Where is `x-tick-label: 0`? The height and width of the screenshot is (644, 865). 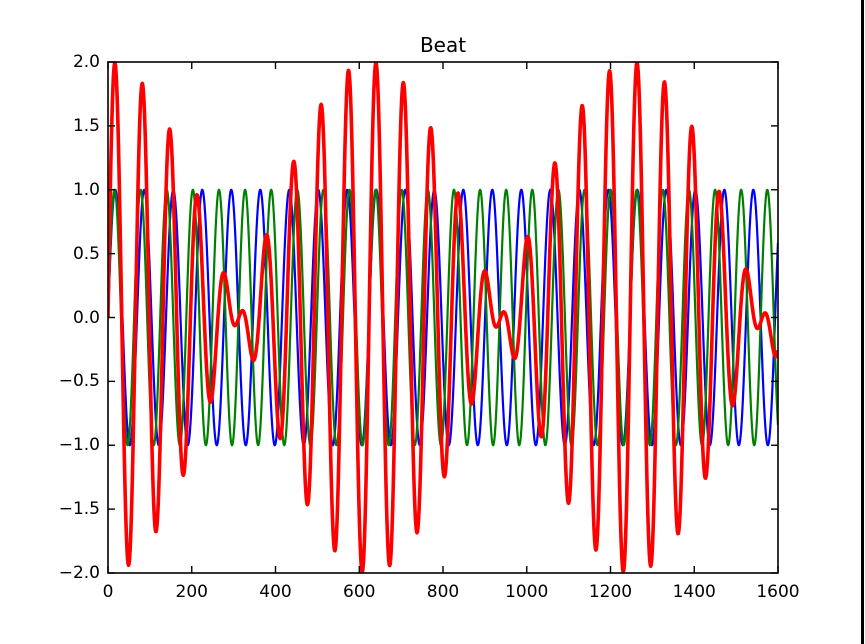 x-tick-label: 0 is located at coordinates (108, 592).